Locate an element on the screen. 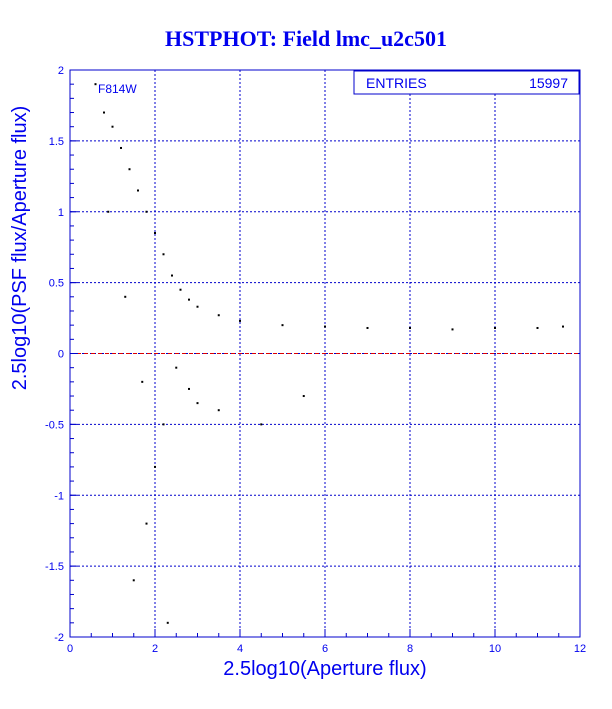 This screenshot has height=709, width=612. y-tick-label: -2 is located at coordinates (59, 638).